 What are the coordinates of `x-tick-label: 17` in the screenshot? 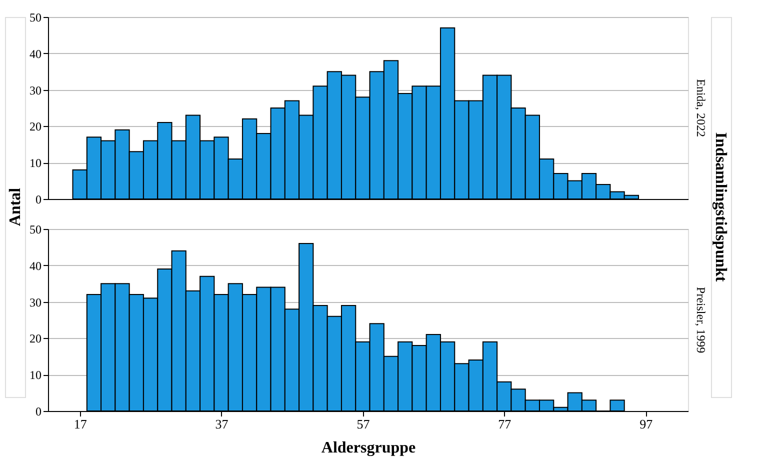 It's located at (81, 424).